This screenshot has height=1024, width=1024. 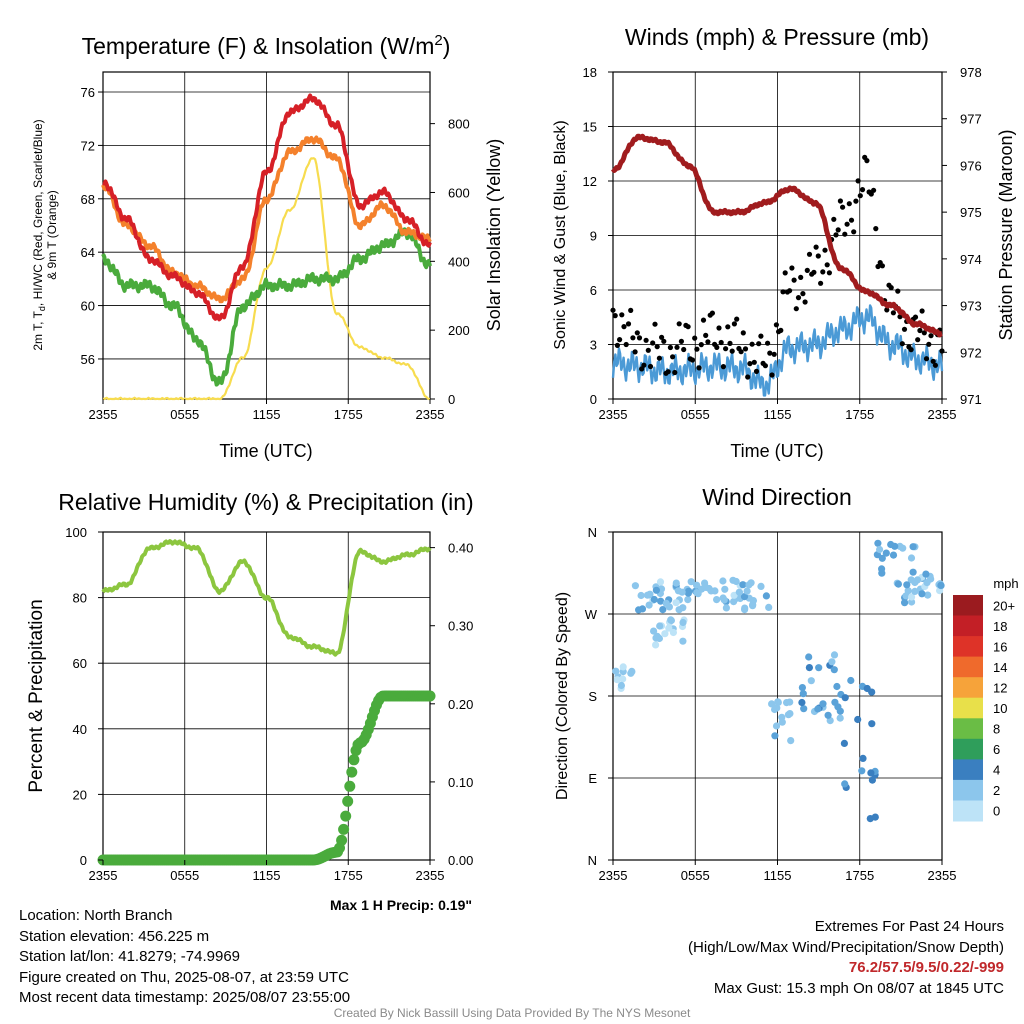 What do you see at coordinates (593, 236) in the screenshot?
I see `y-tick-label: 9` at bounding box center [593, 236].